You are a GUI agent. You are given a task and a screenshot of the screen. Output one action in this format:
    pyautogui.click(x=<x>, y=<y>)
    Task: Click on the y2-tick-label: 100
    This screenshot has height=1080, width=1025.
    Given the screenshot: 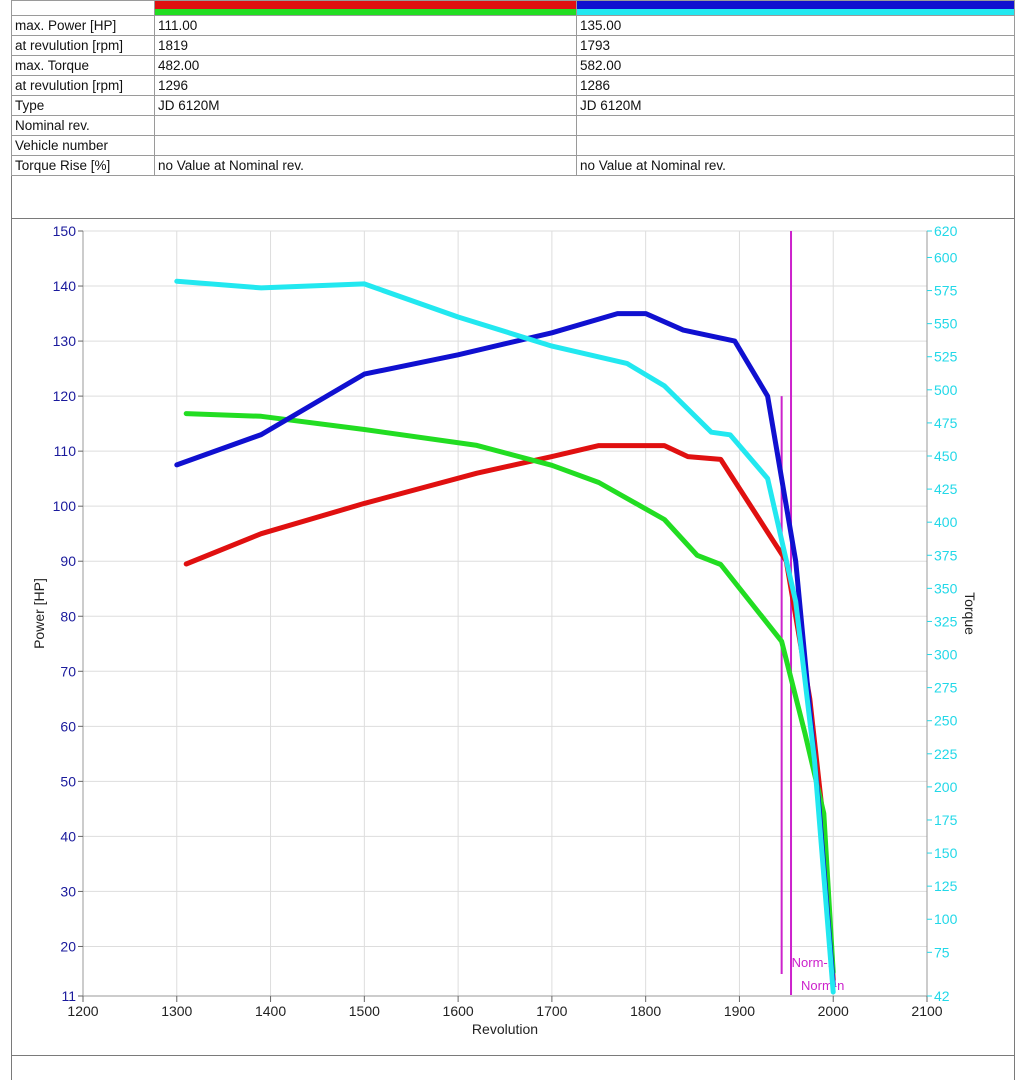 What is the action you would take?
    pyautogui.click(x=946, y=919)
    